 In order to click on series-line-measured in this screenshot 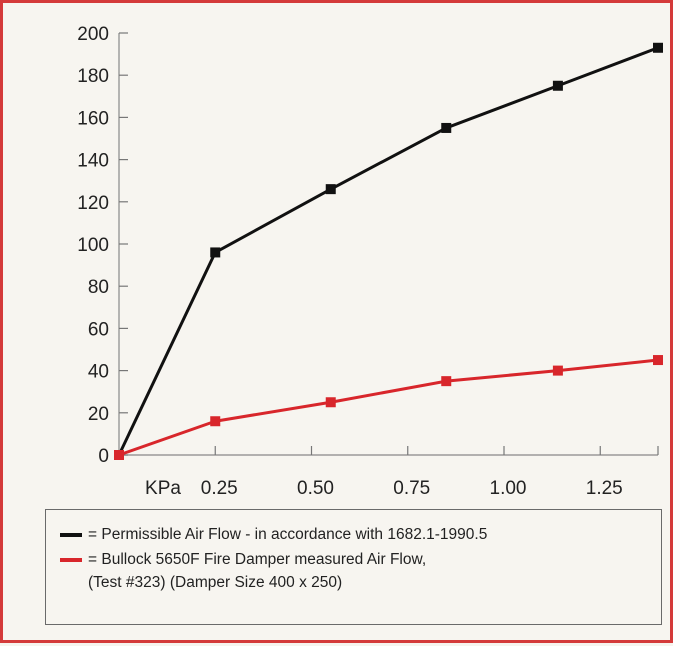, I will do `click(388, 407)`.